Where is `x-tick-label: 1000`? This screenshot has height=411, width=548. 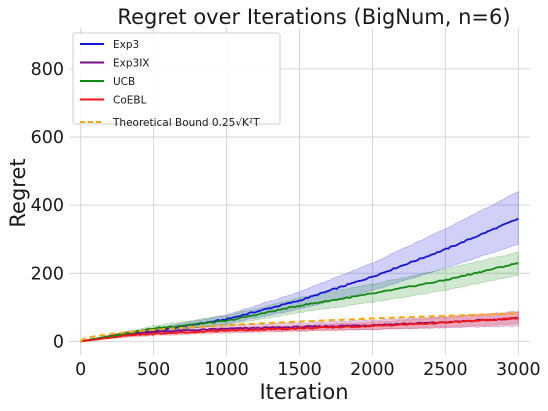 x-tick-label: 1000 is located at coordinates (226, 370).